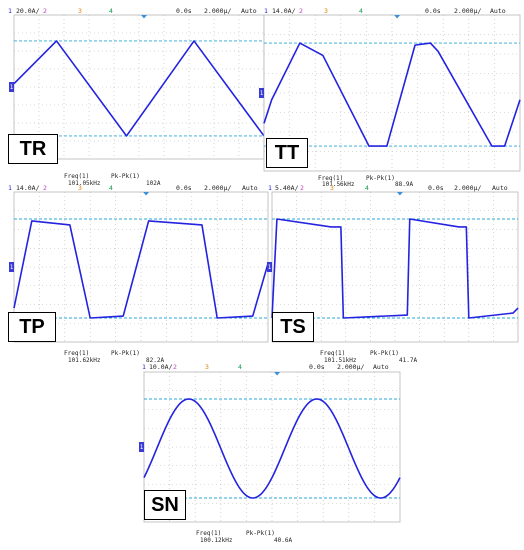  I want to click on freq-value: 100.12kHz, so click(216, 540).